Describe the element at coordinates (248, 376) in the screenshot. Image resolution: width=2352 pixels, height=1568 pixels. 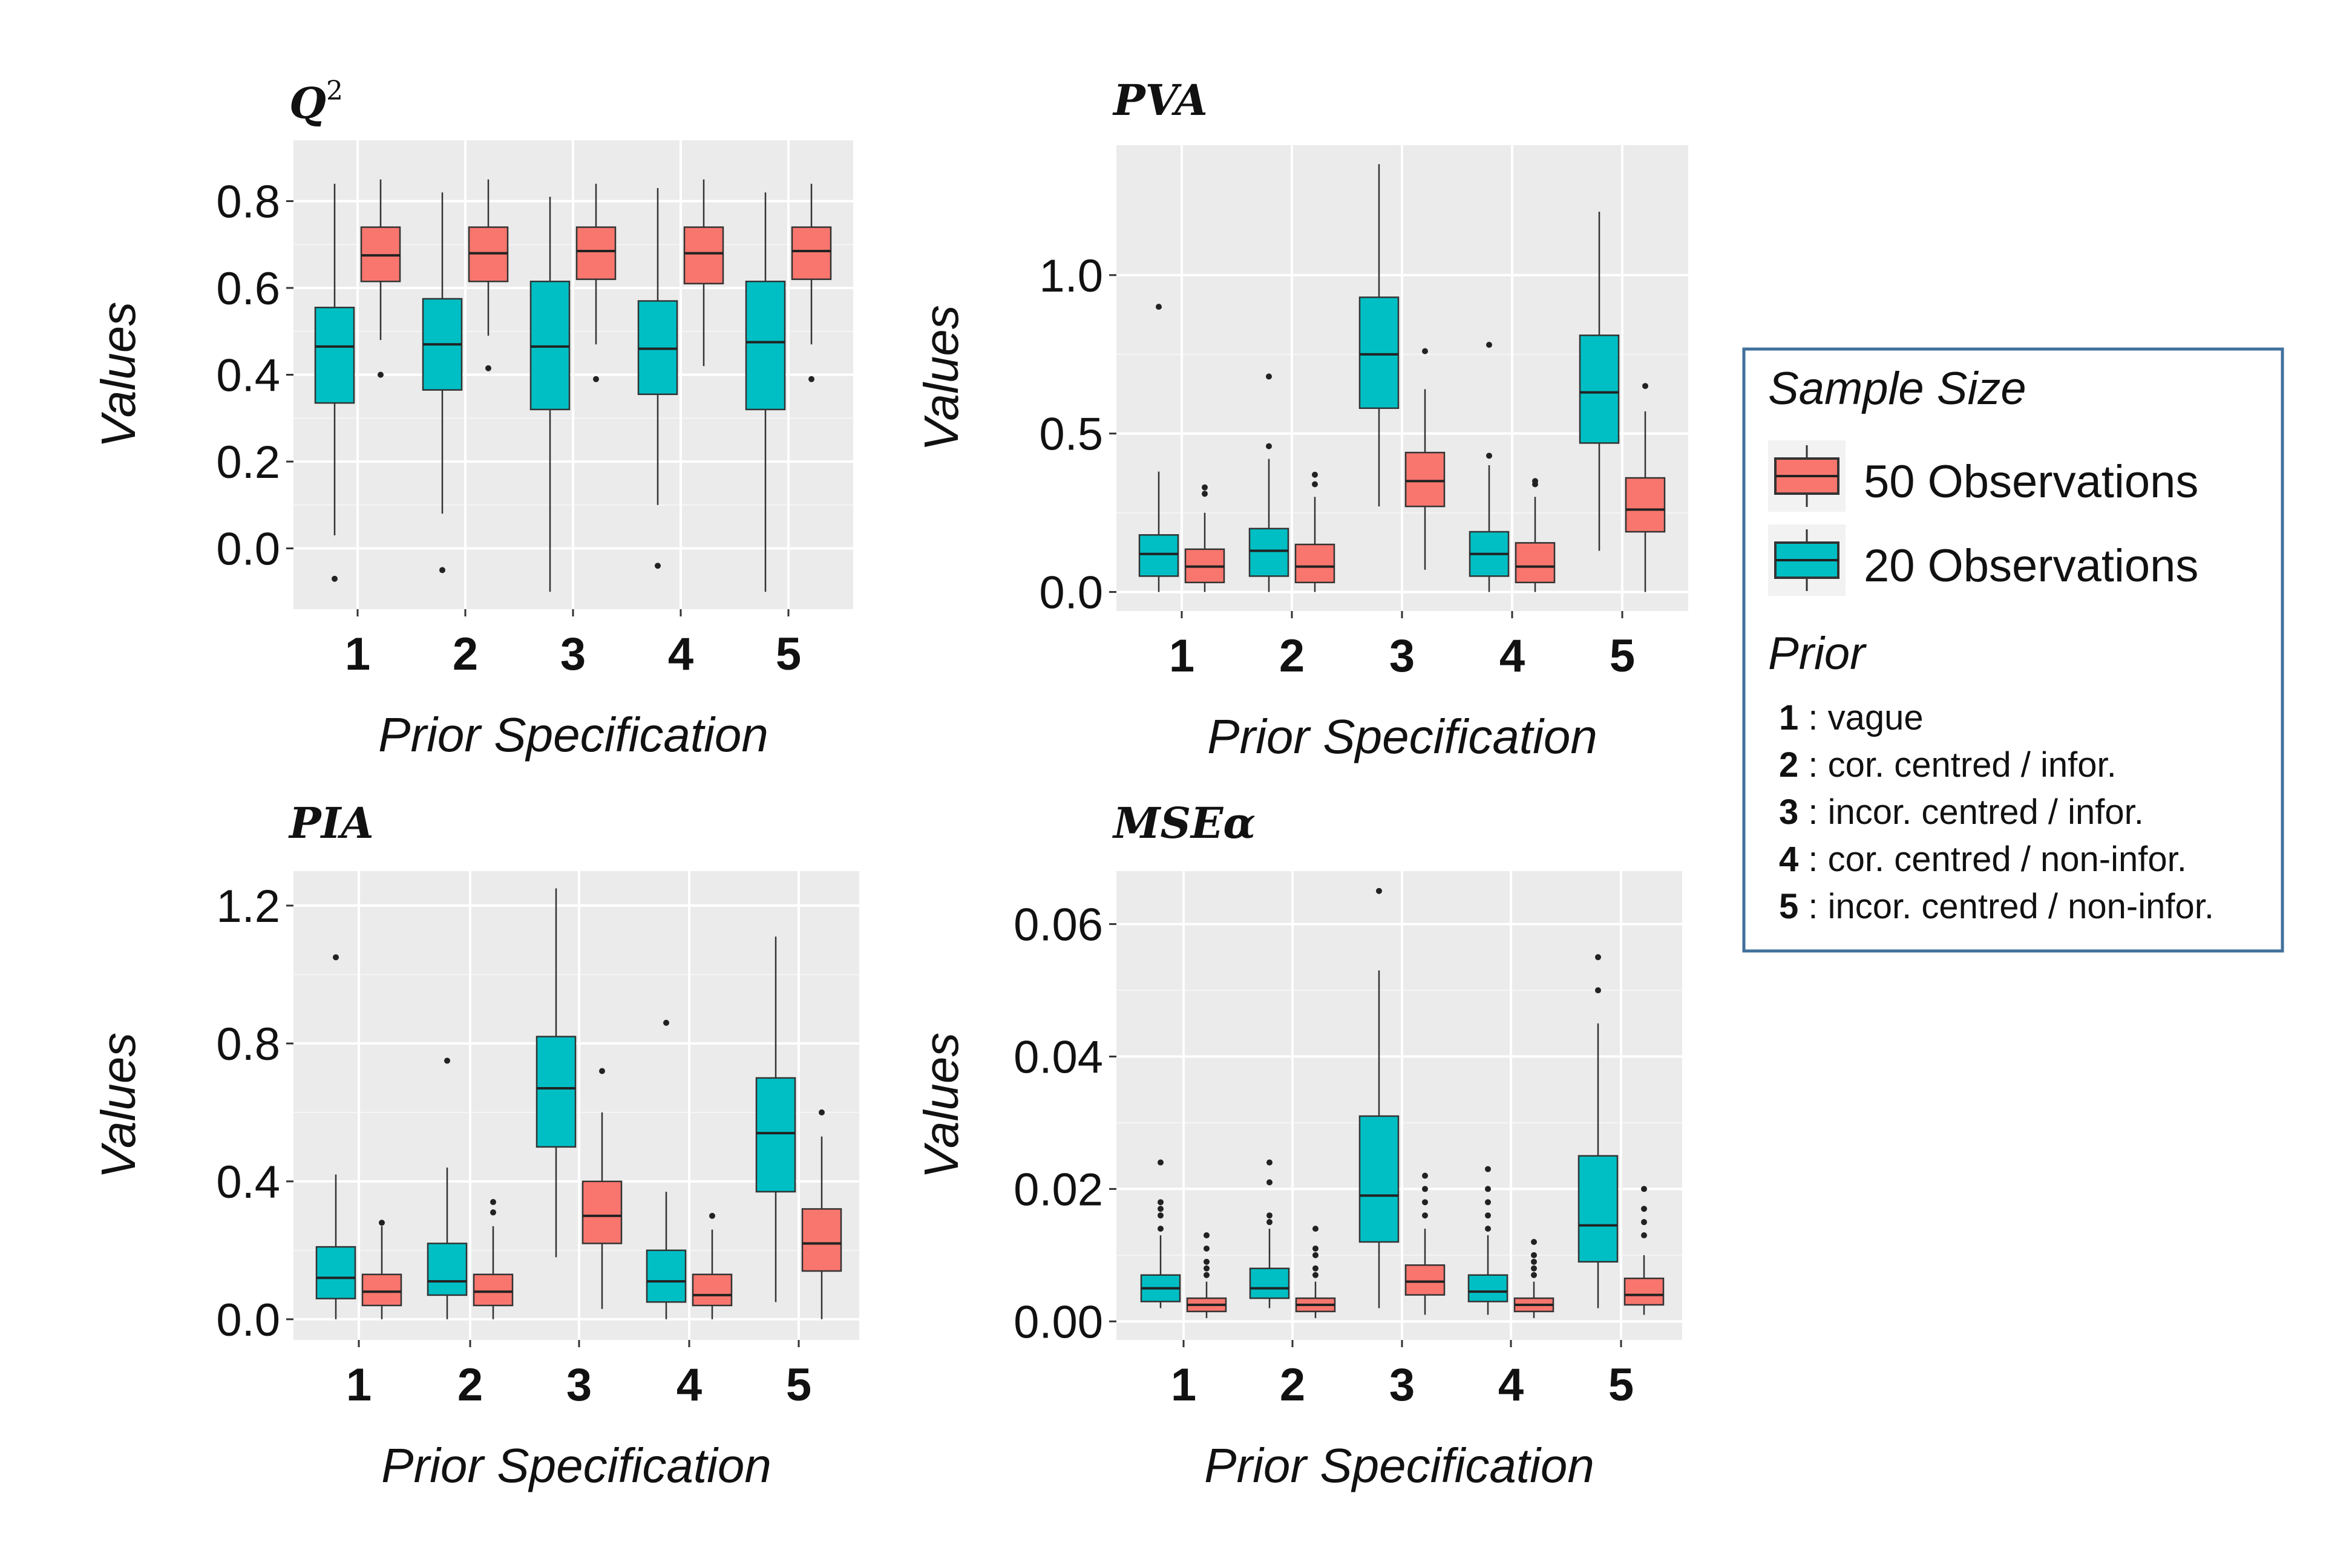
I see `y-tick-label: 0.4` at that location.